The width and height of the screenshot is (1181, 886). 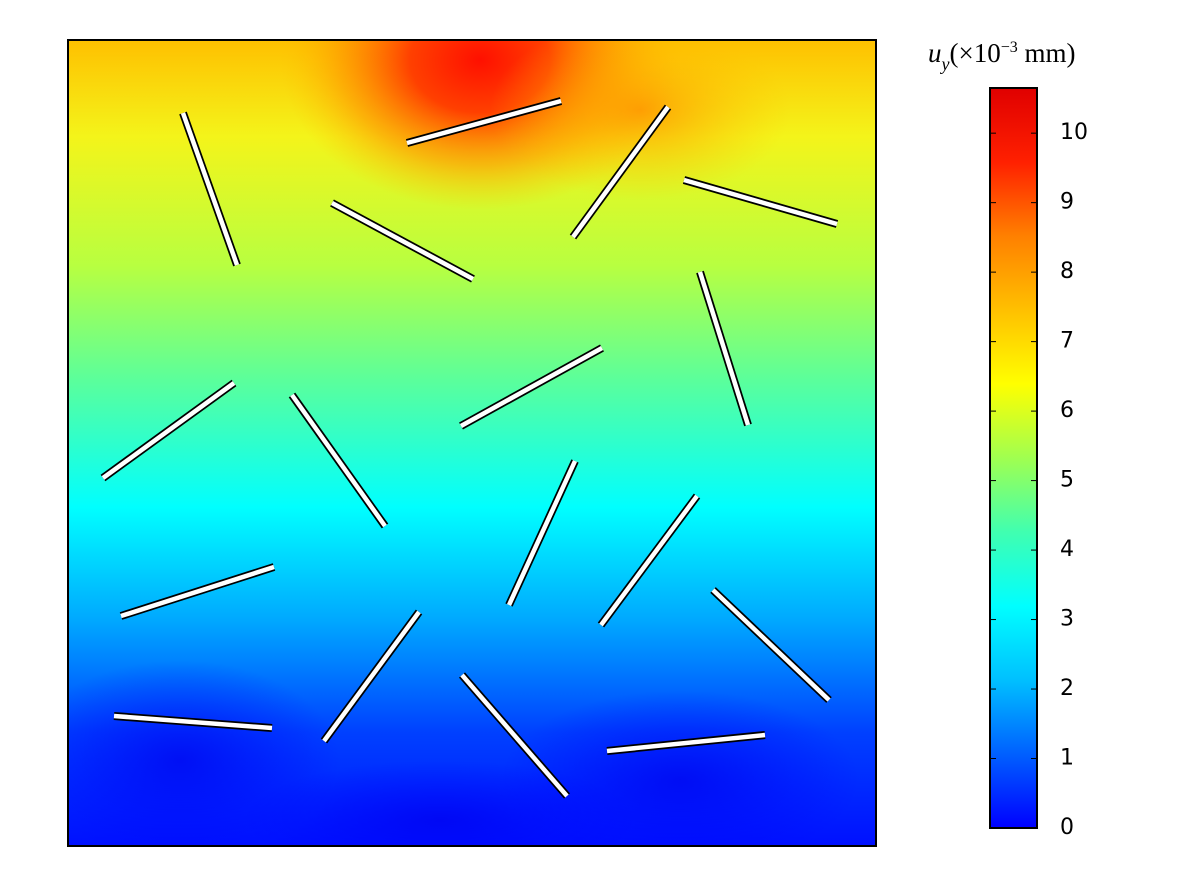 I want to click on colorbar-tick-label: 5, so click(x=1067, y=480).